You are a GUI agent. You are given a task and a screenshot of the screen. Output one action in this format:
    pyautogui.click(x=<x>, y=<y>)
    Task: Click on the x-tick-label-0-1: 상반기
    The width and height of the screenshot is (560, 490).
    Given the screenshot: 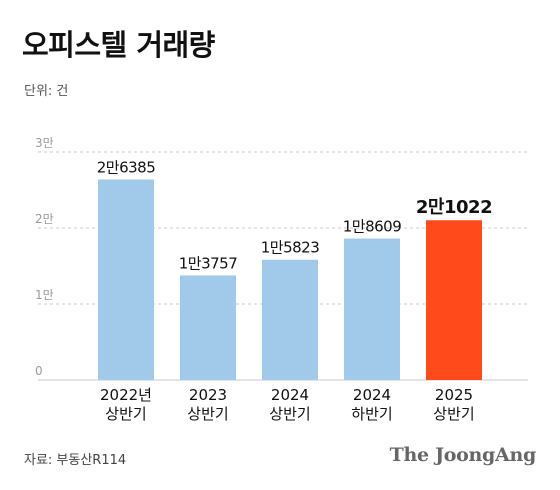 What is the action you would take?
    pyautogui.click(x=125, y=414)
    